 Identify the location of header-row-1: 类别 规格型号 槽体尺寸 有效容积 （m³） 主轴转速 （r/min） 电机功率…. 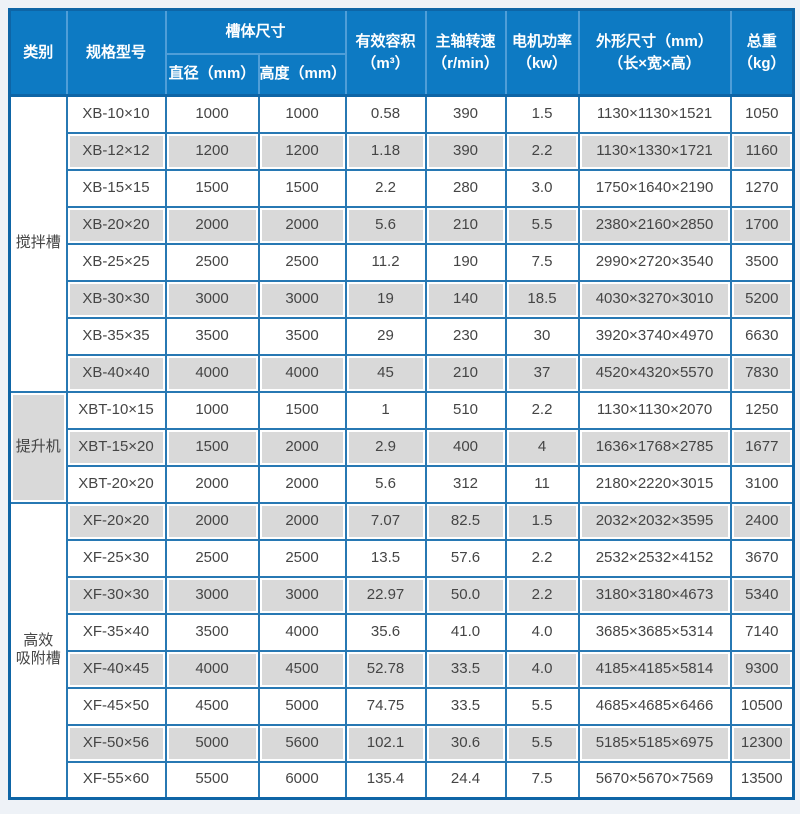
(401, 52).